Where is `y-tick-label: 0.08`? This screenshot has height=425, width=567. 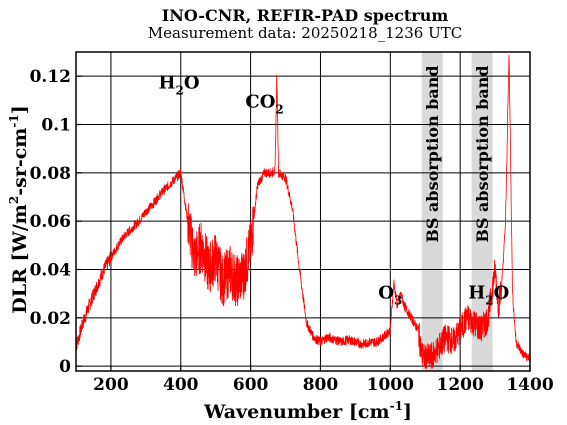 y-tick-label: 0.08 is located at coordinates (50, 174).